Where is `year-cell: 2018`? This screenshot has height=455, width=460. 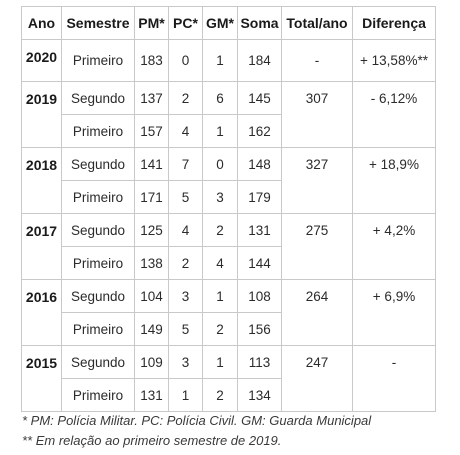
year-cell: 2018 is located at coordinates (41, 180).